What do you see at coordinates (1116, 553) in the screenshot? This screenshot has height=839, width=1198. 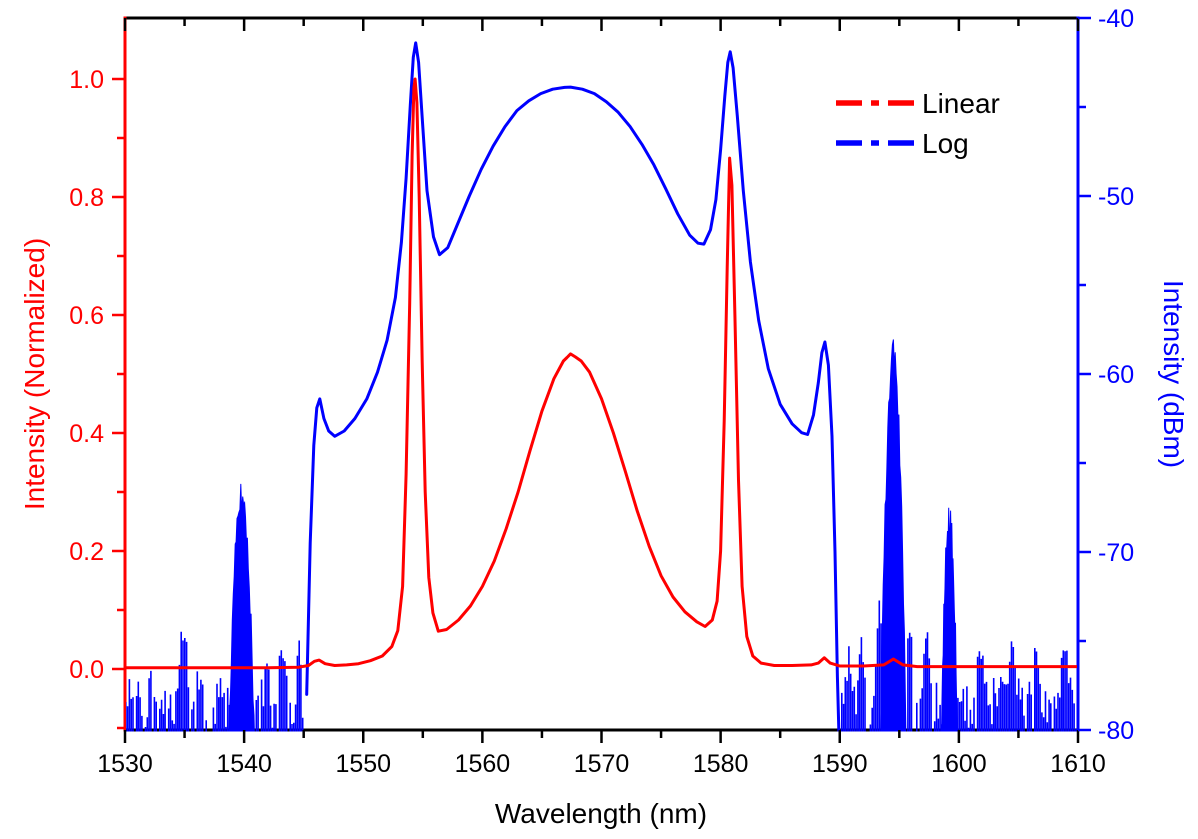 I see `right-tick-label: -70` at bounding box center [1116, 553].